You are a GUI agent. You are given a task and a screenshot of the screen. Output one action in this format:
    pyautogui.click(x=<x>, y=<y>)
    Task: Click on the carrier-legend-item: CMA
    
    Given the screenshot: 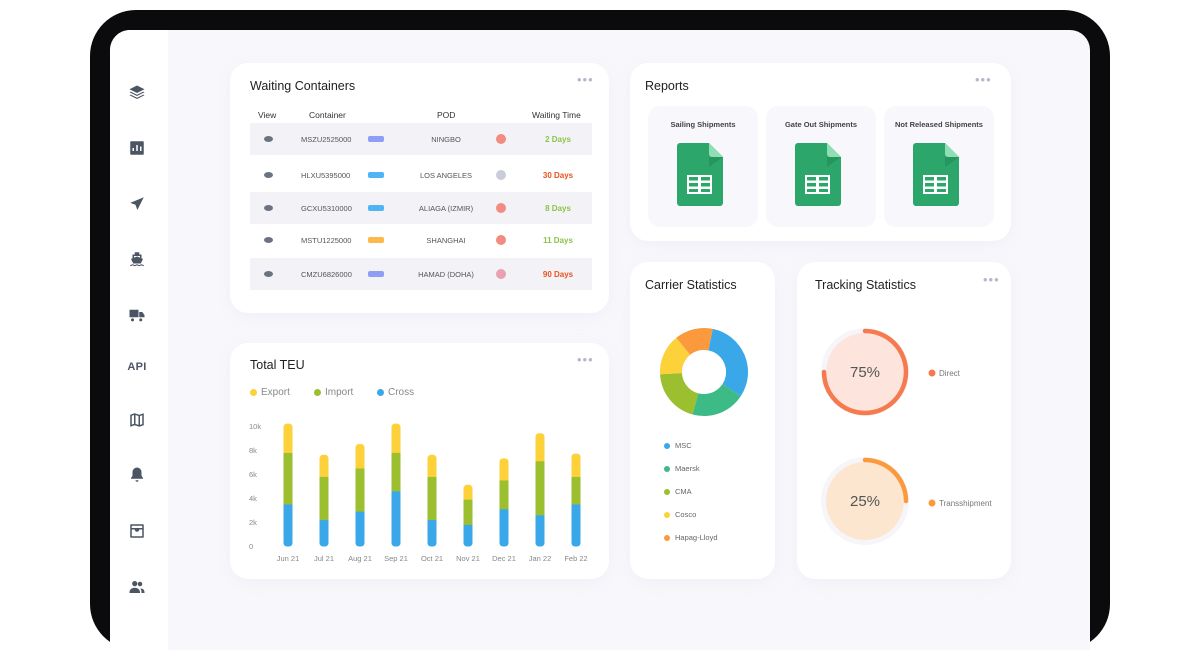 What is the action you would take?
    pyautogui.click(x=678, y=491)
    